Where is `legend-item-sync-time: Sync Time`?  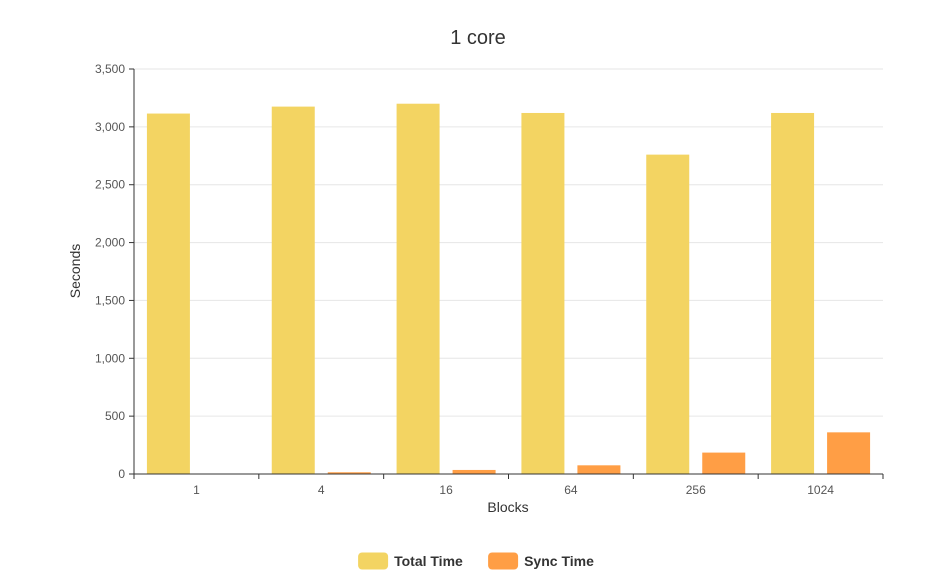 legend-item-sync-time: Sync Time is located at coordinates (541, 561).